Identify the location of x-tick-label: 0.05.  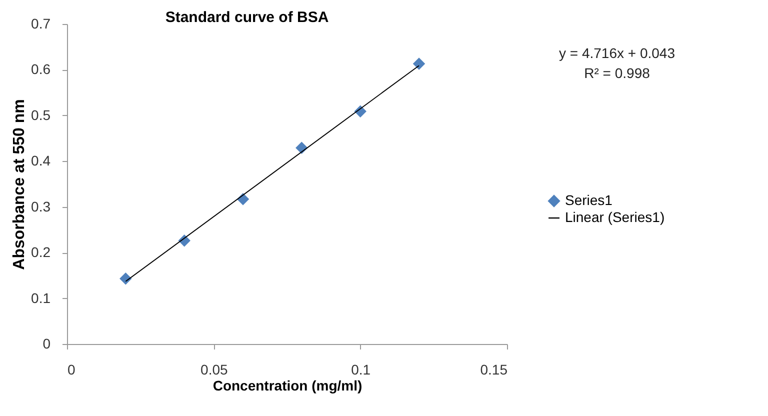
(214, 370).